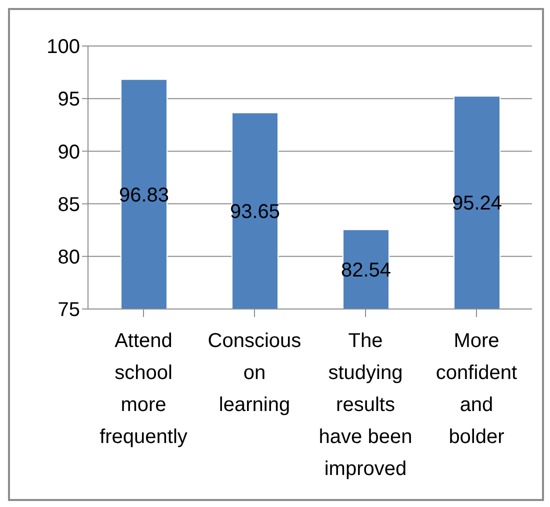  What do you see at coordinates (69, 205) in the screenshot?
I see `y-tick-label: 85` at bounding box center [69, 205].